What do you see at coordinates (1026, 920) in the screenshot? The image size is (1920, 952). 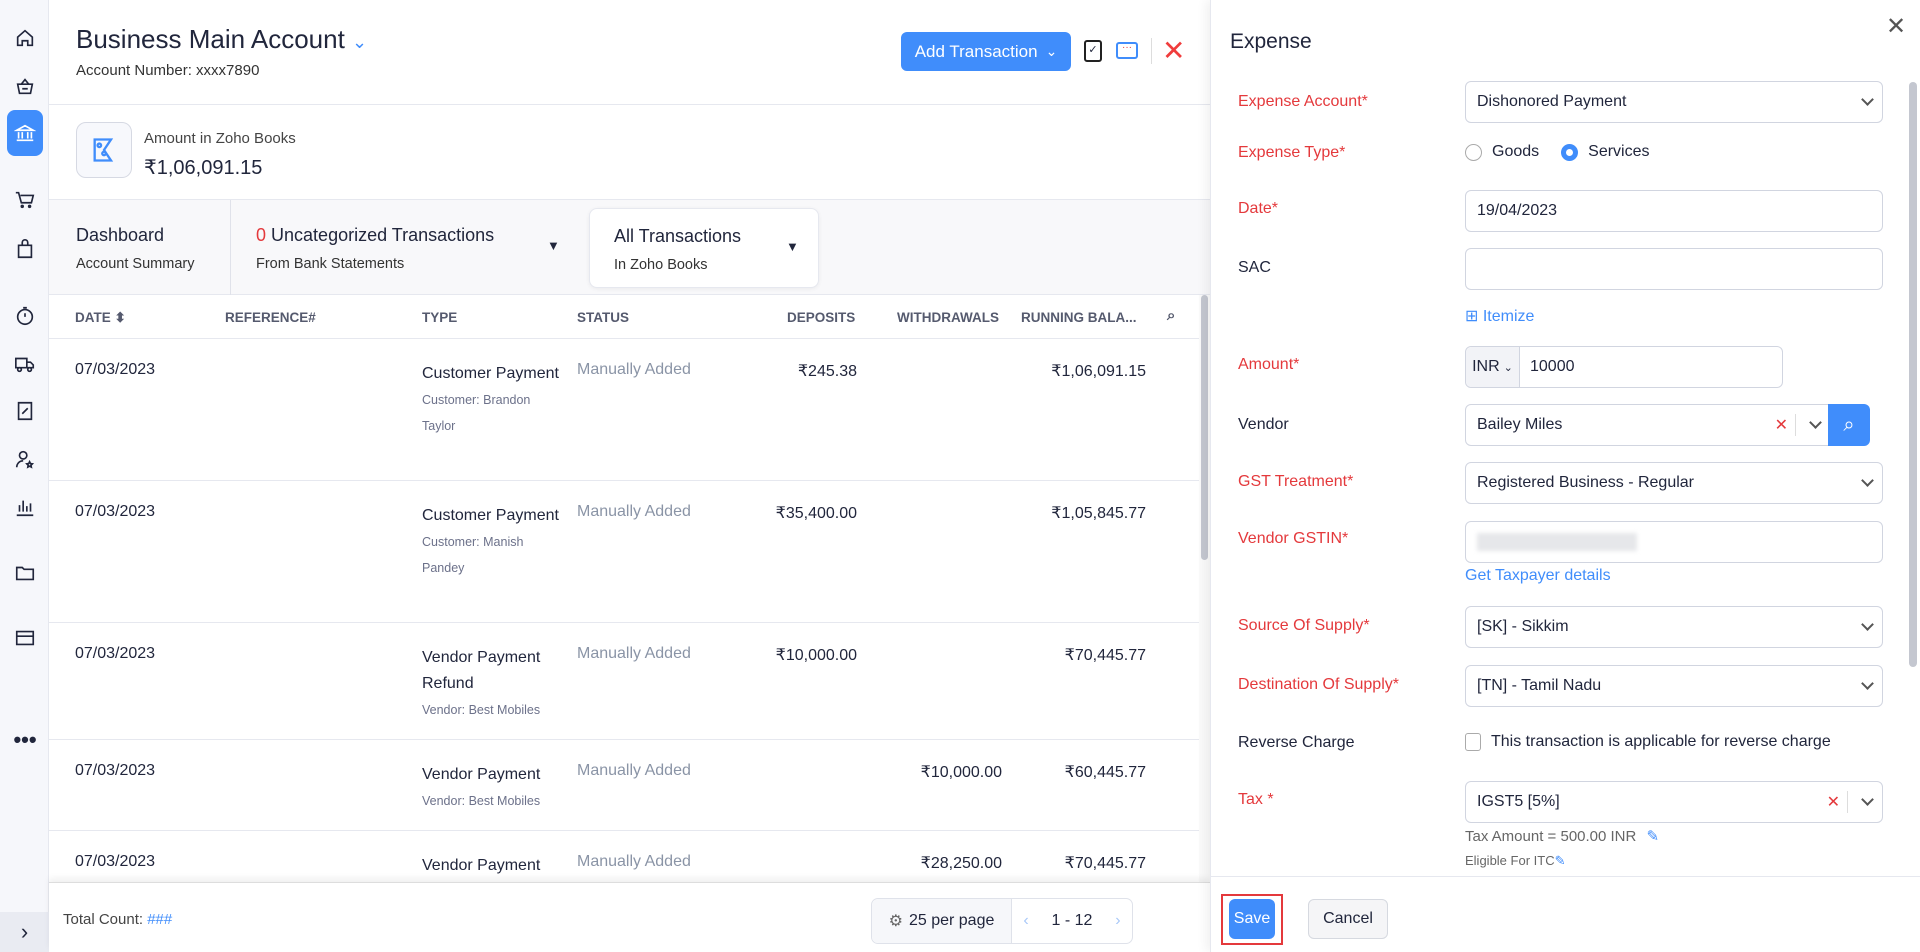 I see `prev-page-icon: ‹` at bounding box center [1026, 920].